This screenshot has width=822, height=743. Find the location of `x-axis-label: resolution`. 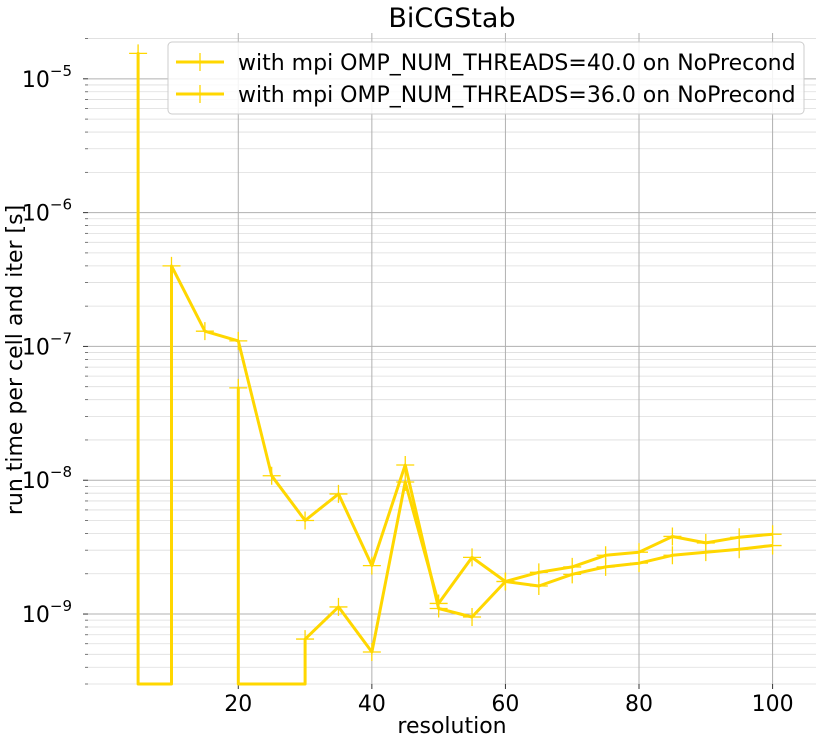

x-axis-label: resolution is located at coordinates (451, 726).